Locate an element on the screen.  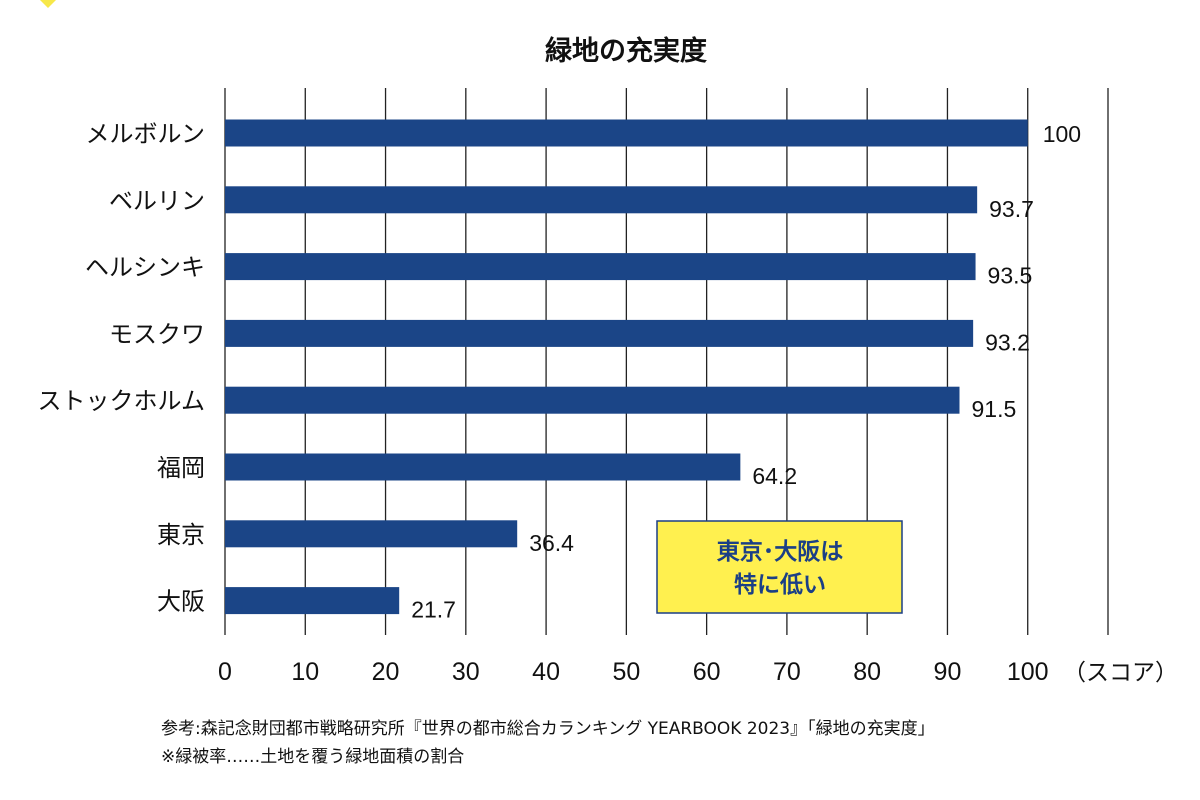
value-label: 93.5 is located at coordinates (1010, 276).